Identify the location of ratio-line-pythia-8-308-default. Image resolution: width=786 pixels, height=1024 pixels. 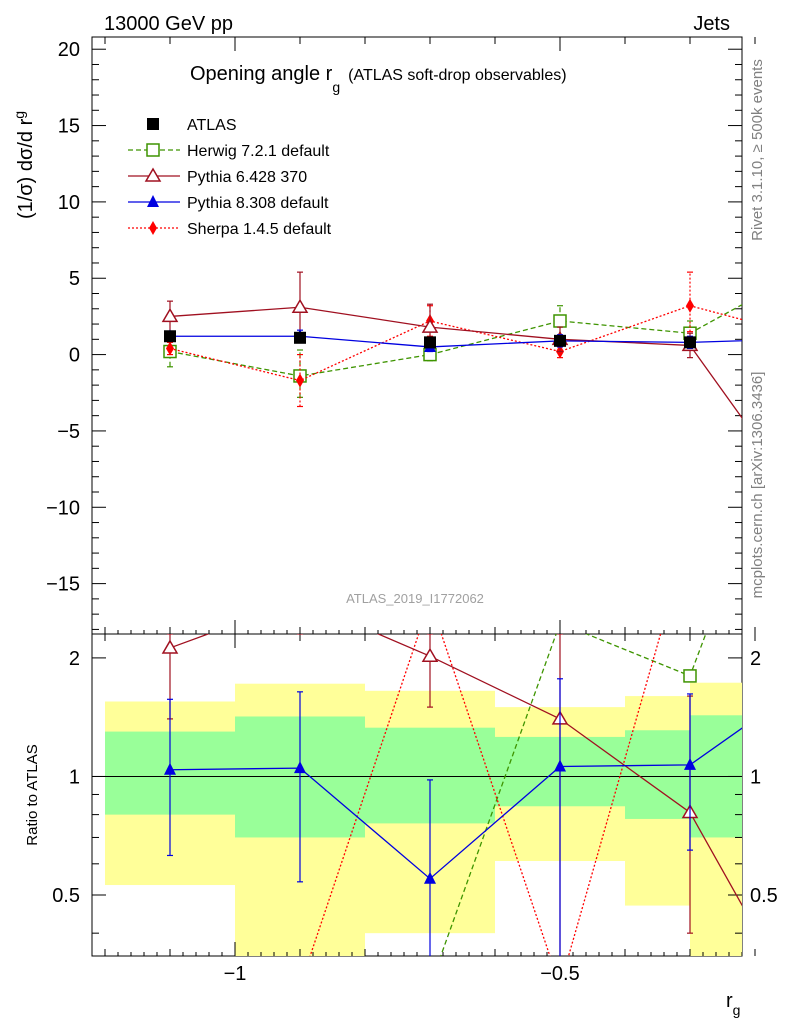
(455, 803).